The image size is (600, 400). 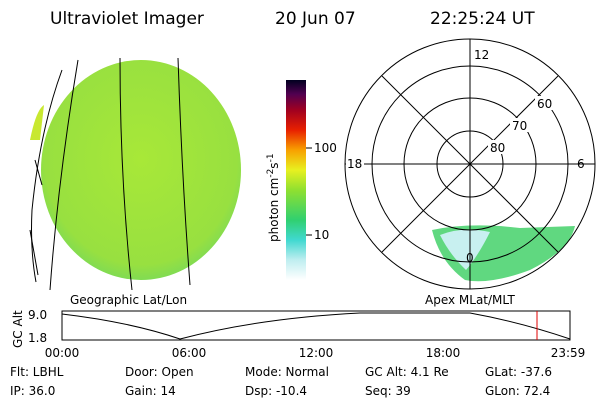 What do you see at coordinates (568, 353) in the screenshot?
I see `alt-xtick: 23:59` at bounding box center [568, 353].